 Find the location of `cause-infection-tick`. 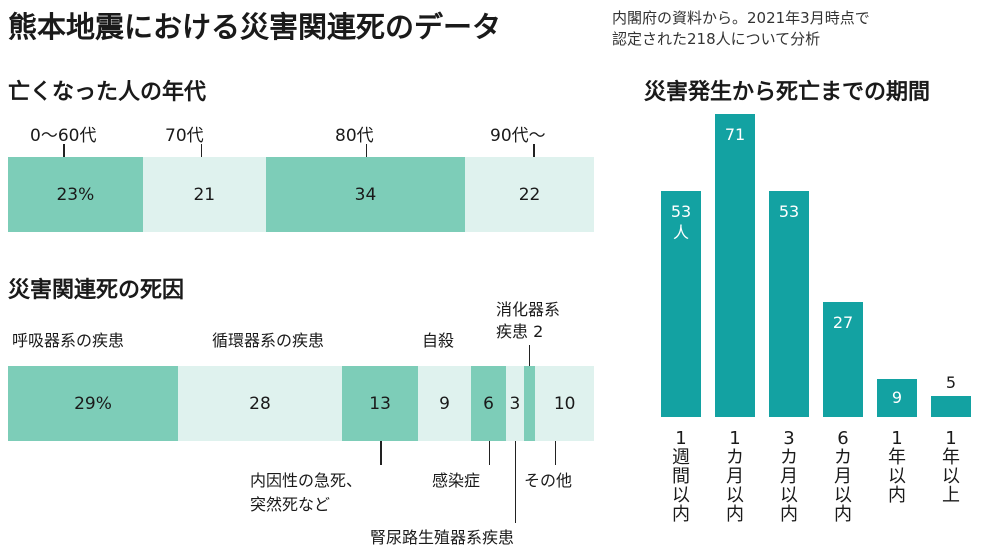

cause-infection-tick is located at coordinates (489, 453).